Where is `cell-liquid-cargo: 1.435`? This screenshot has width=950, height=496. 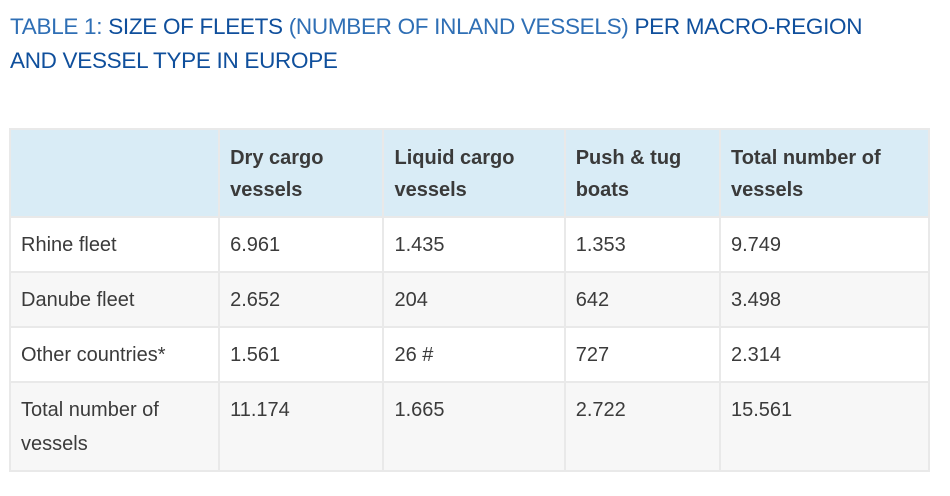 cell-liquid-cargo: 1.435 is located at coordinates (474, 244).